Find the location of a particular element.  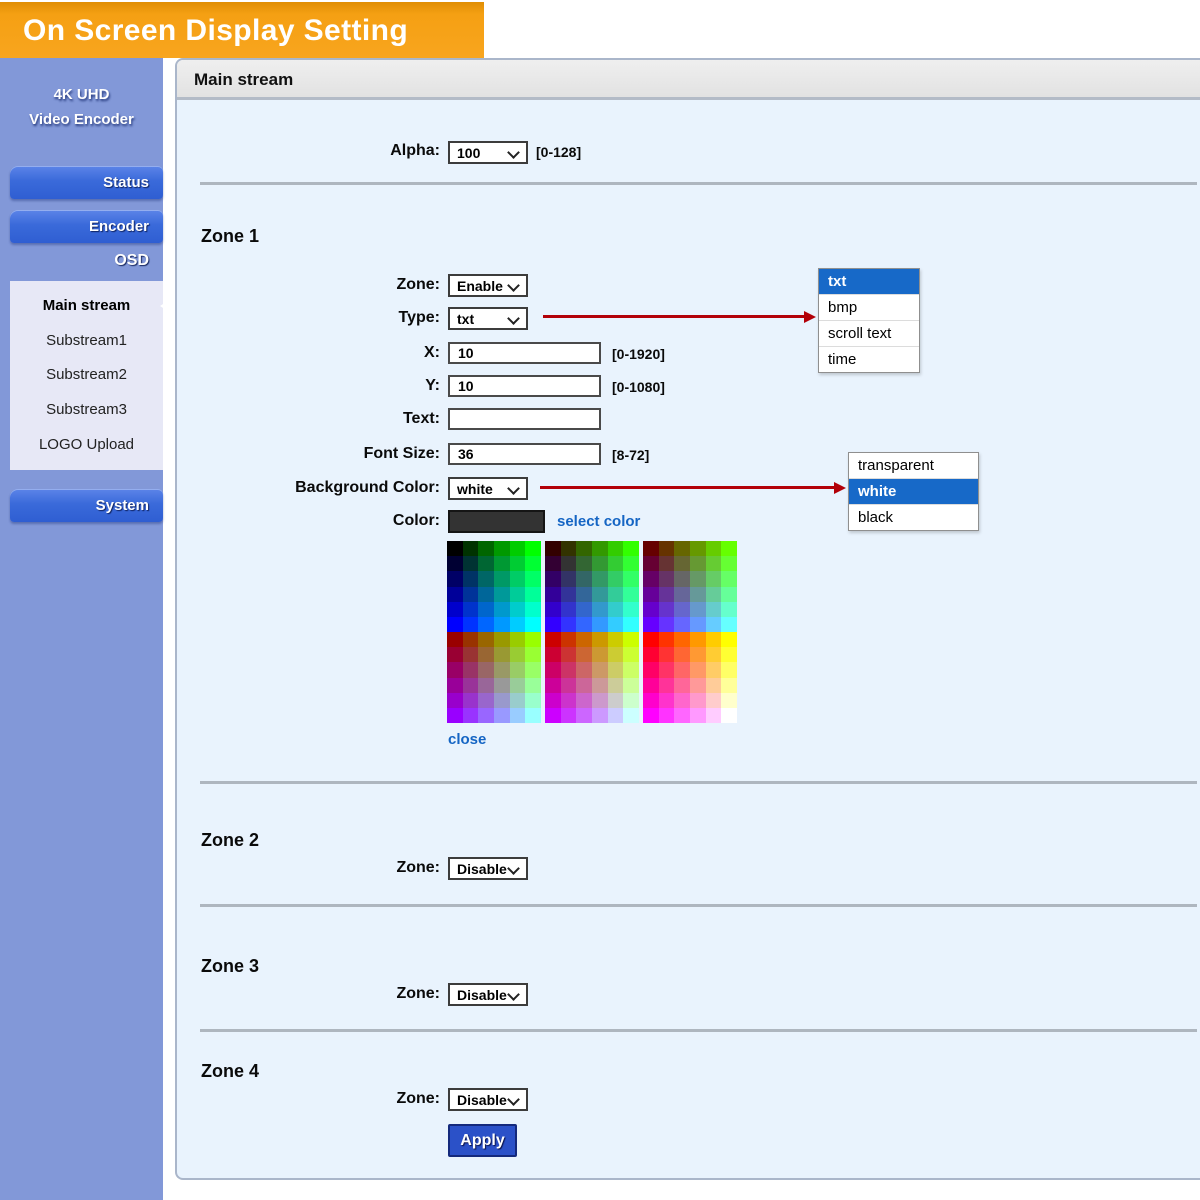

zone3-zone-select: Disable is located at coordinates (488, 994).